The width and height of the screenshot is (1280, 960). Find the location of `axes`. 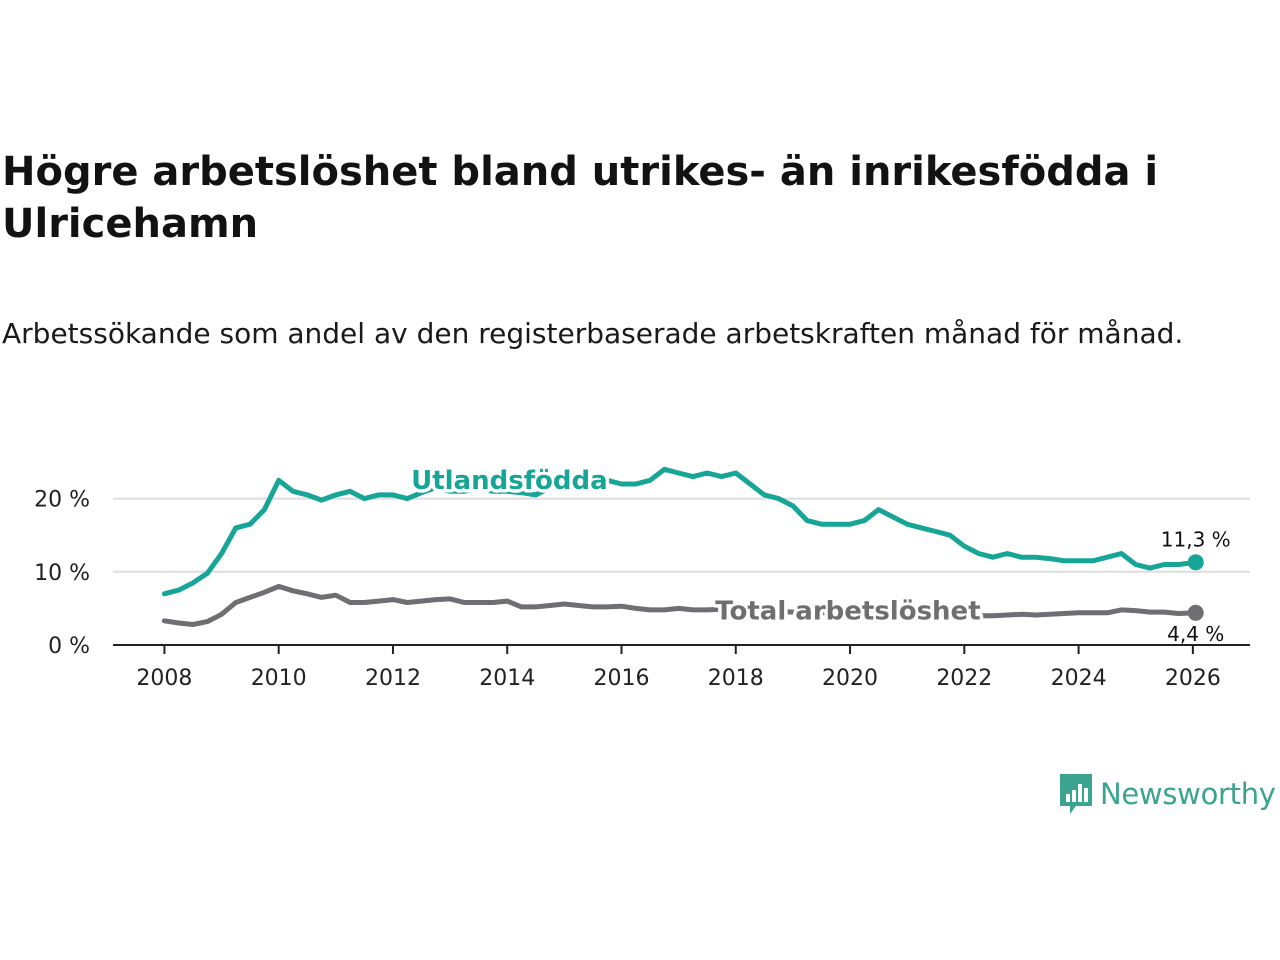

axes is located at coordinates (681, 649).